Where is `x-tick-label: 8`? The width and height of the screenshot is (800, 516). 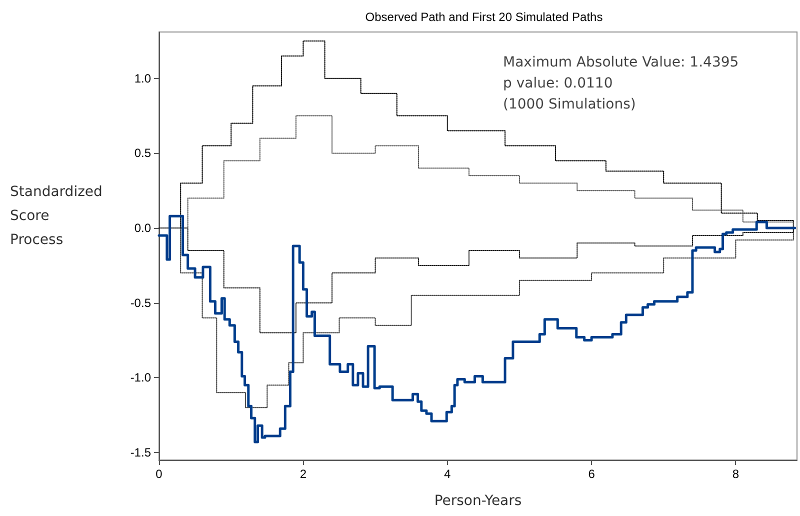 x-tick-label: 8 is located at coordinates (736, 474).